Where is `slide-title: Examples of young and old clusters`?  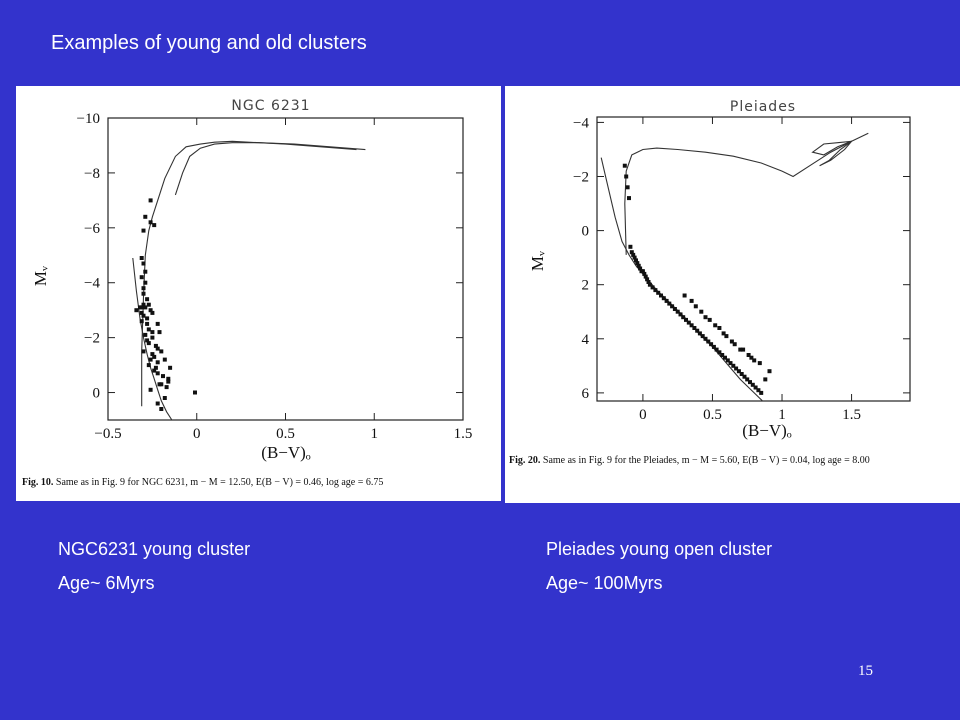
slide-title: Examples of young and old clusters is located at coordinates (209, 43).